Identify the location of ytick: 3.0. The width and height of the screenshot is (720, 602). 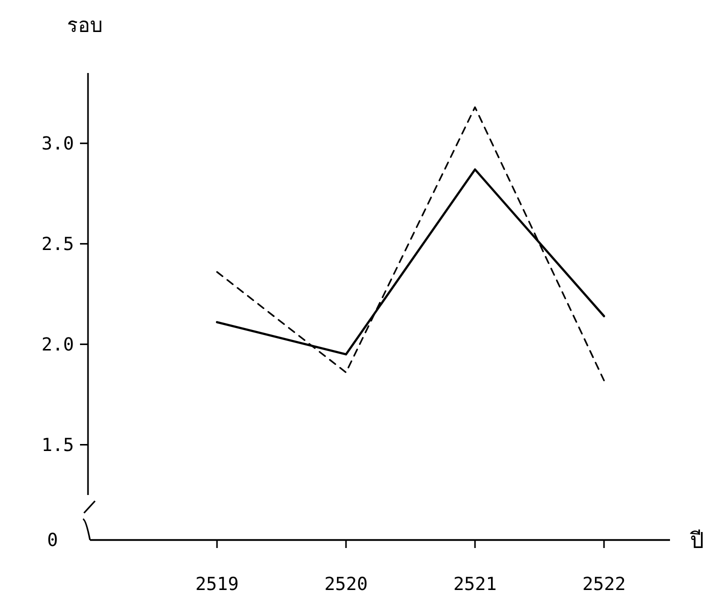
(57, 143).